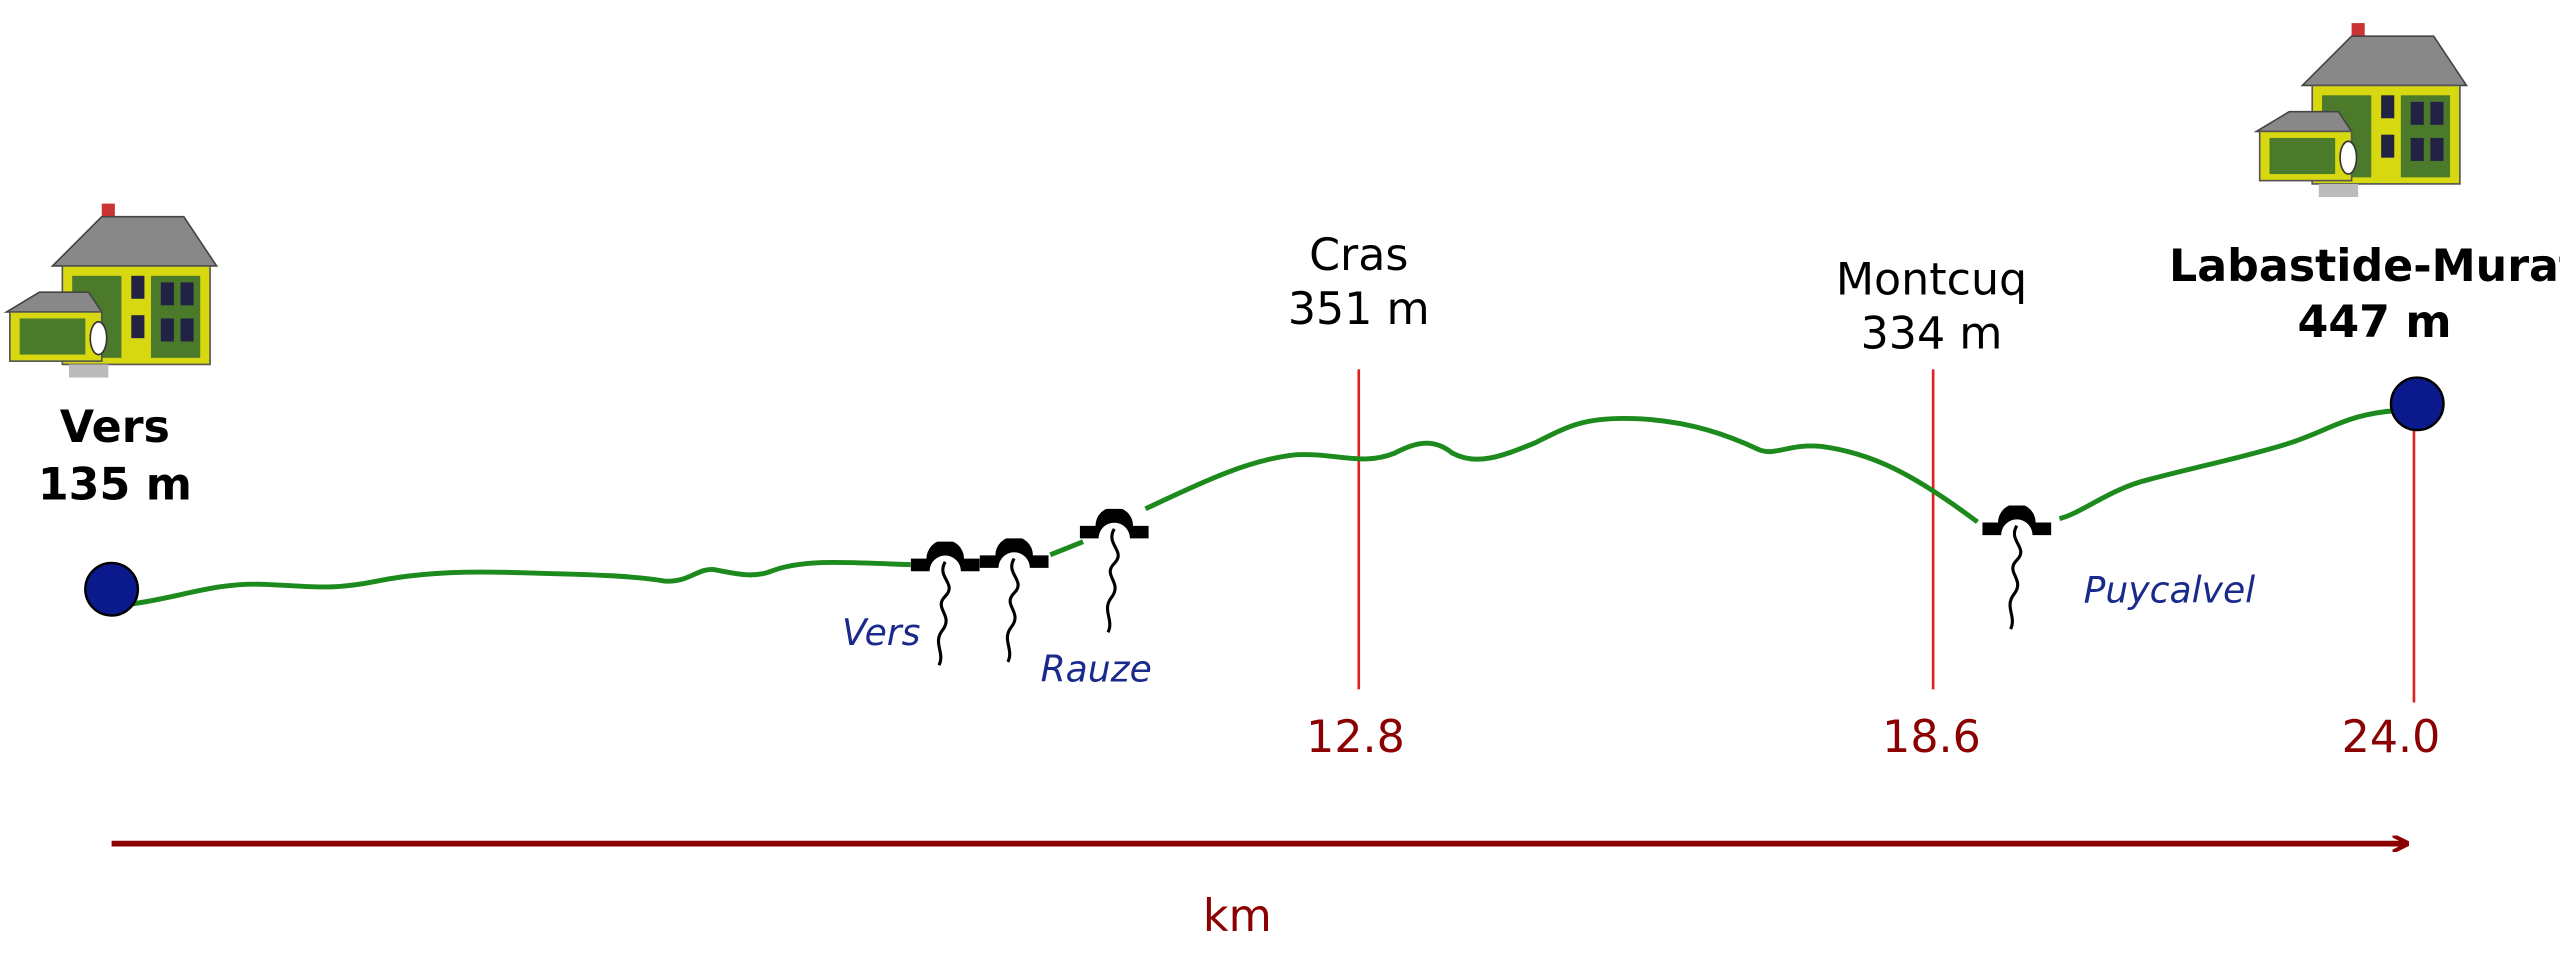 The image size is (2560, 975). I want to click on end-point, so click(2417, 404).